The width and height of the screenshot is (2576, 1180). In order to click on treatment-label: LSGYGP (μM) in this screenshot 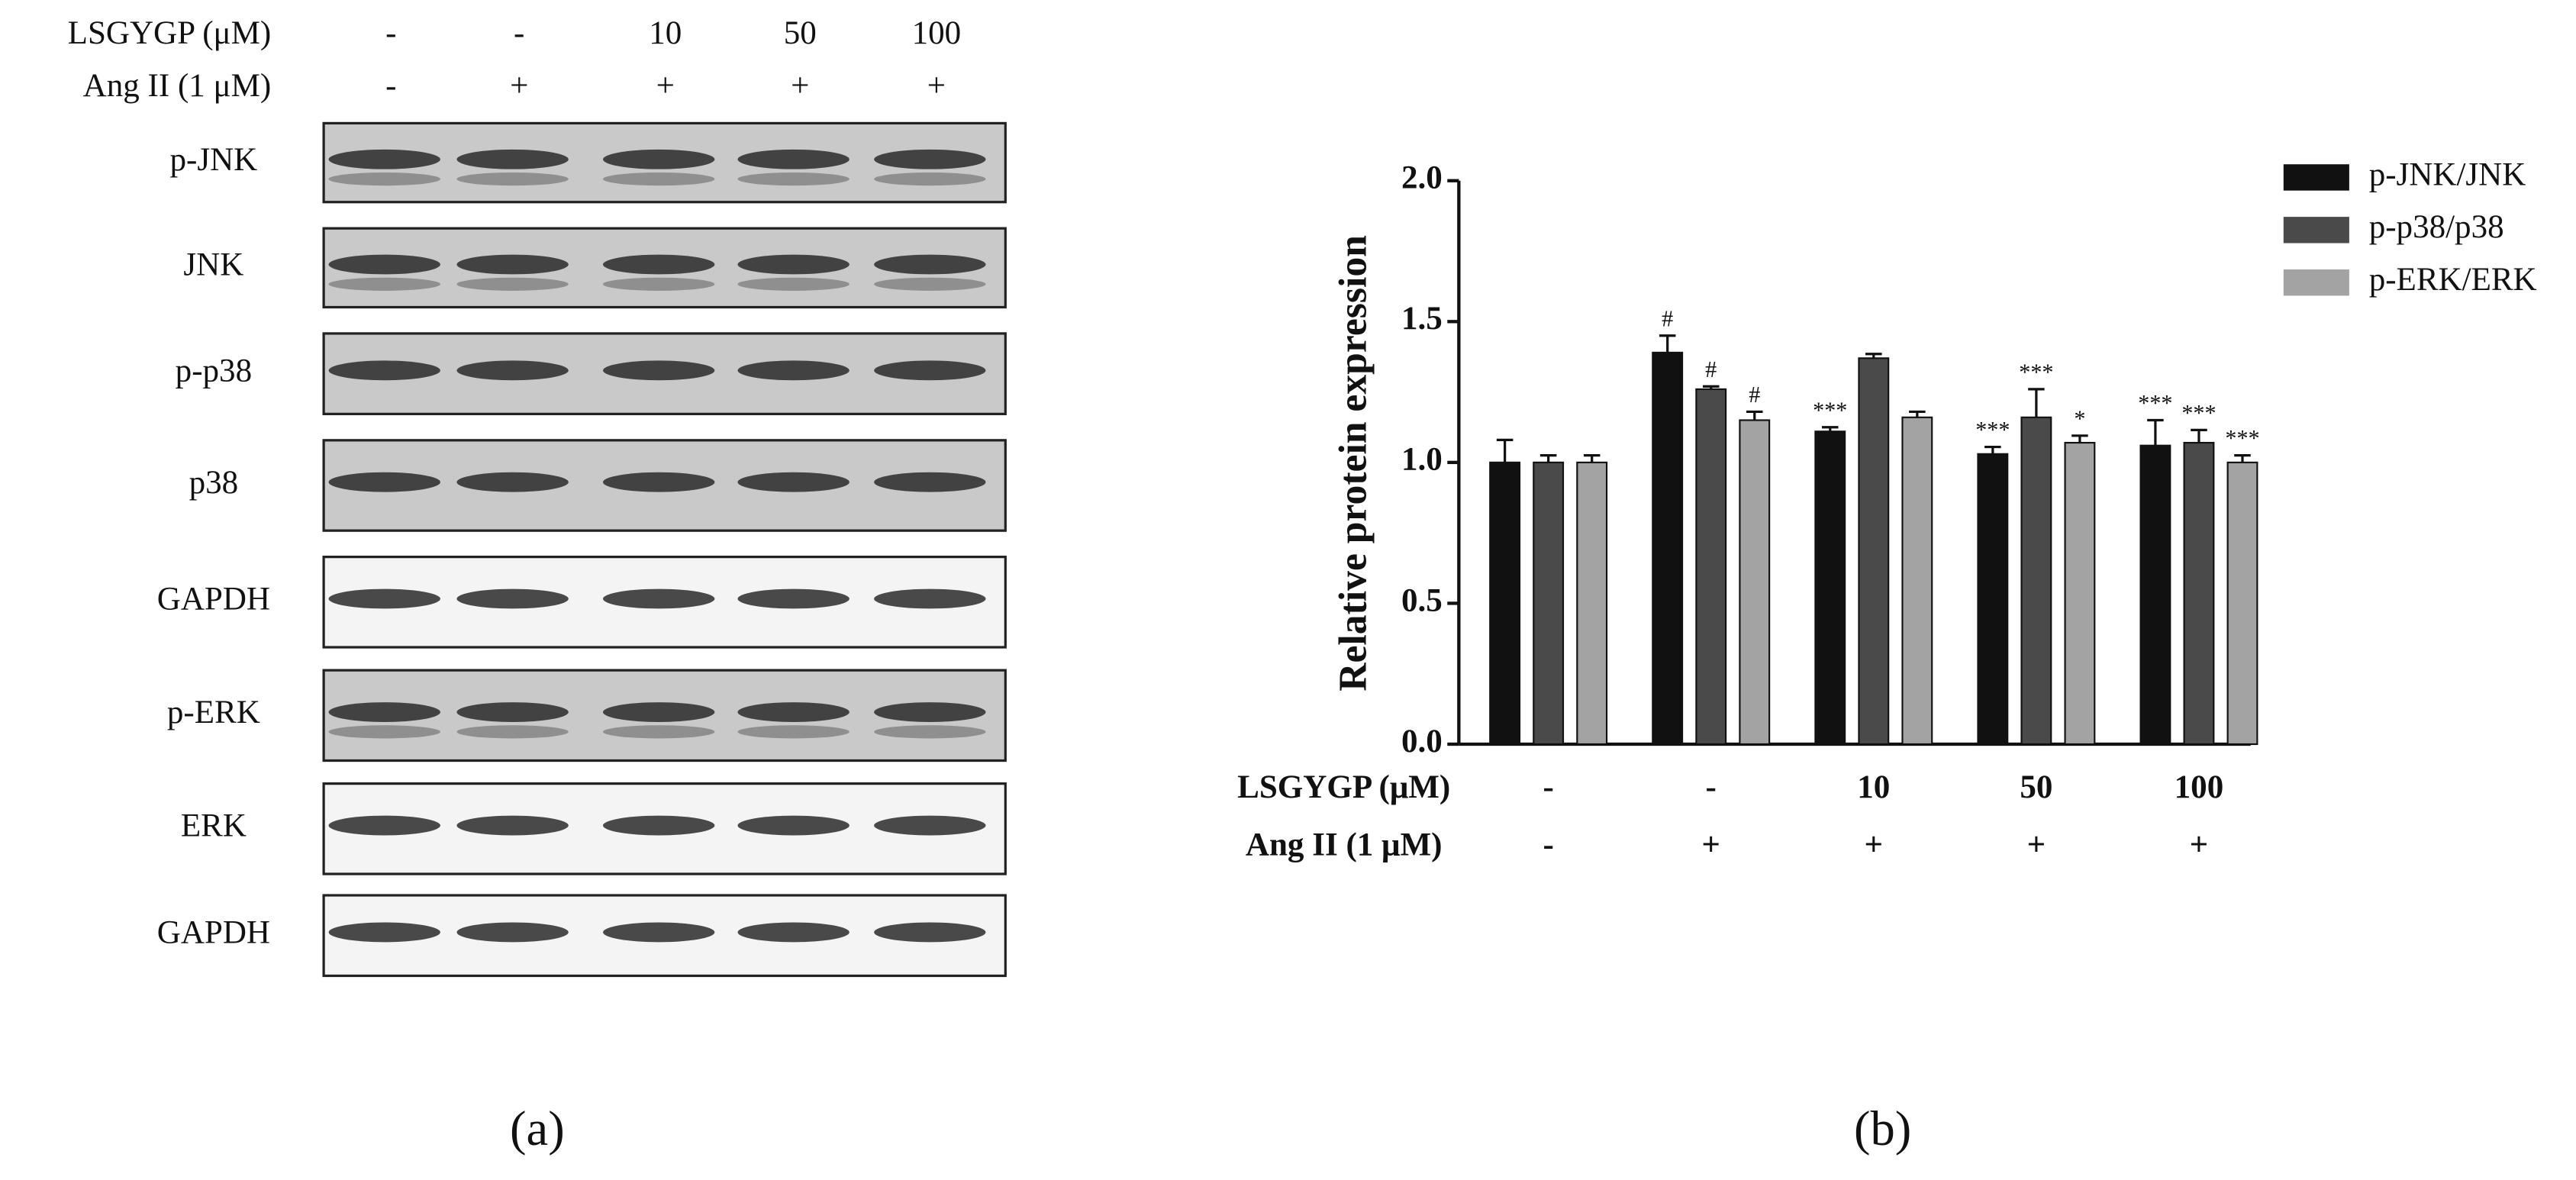, I will do `click(170, 33)`.